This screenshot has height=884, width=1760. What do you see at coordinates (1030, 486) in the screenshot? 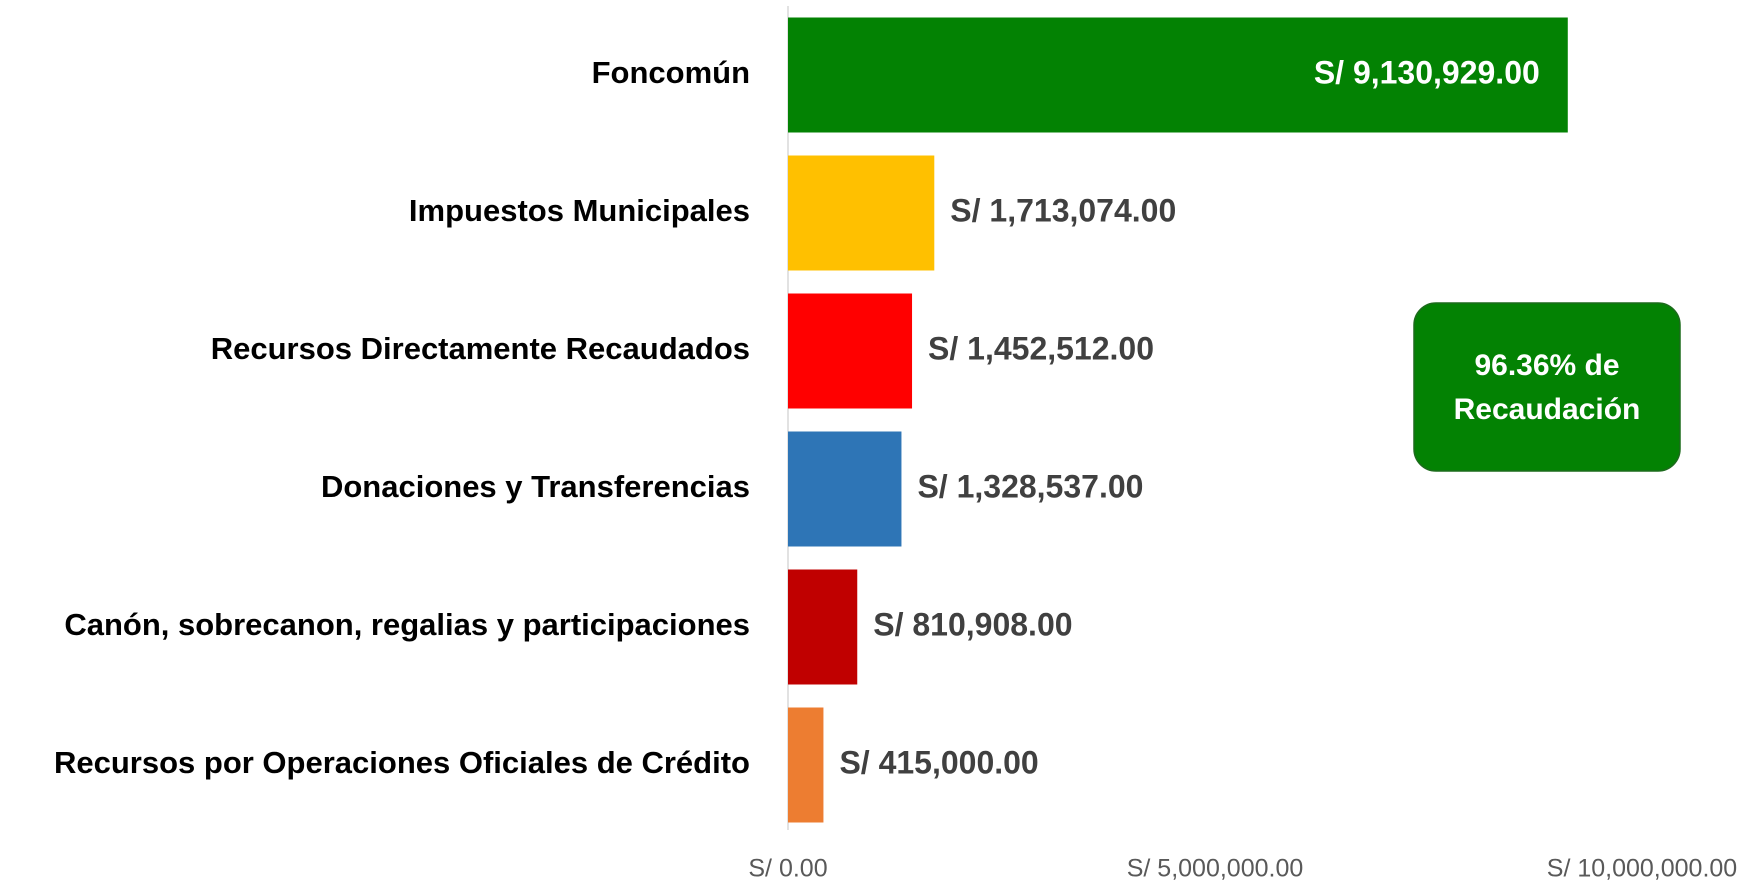
I see `value-label: S/ 1,328,537.00` at bounding box center [1030, 486].